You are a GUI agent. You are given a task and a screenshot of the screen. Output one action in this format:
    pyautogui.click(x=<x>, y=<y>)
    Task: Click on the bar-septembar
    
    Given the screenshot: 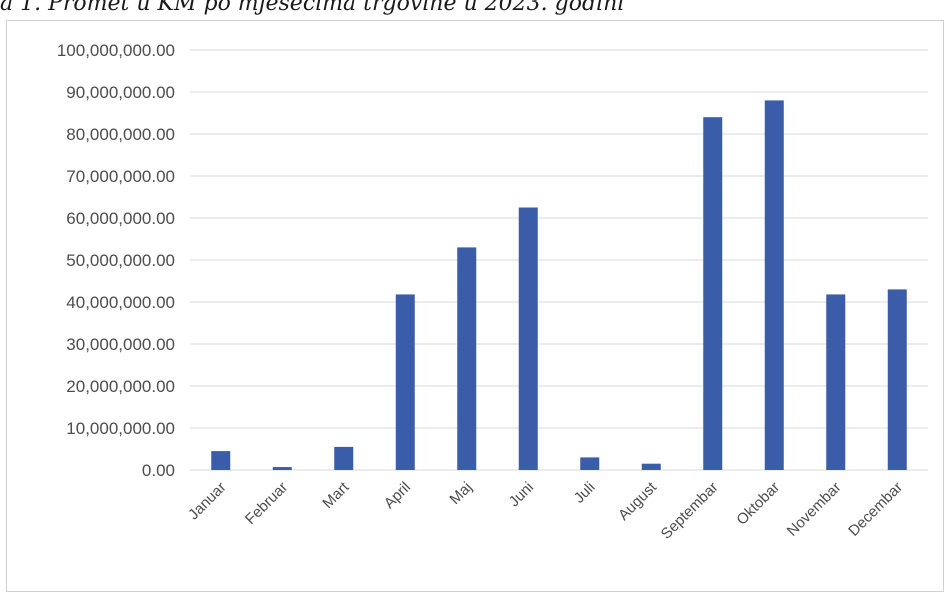 What is the action you would take?
    pyautogui.click(x=713, y=293)
    